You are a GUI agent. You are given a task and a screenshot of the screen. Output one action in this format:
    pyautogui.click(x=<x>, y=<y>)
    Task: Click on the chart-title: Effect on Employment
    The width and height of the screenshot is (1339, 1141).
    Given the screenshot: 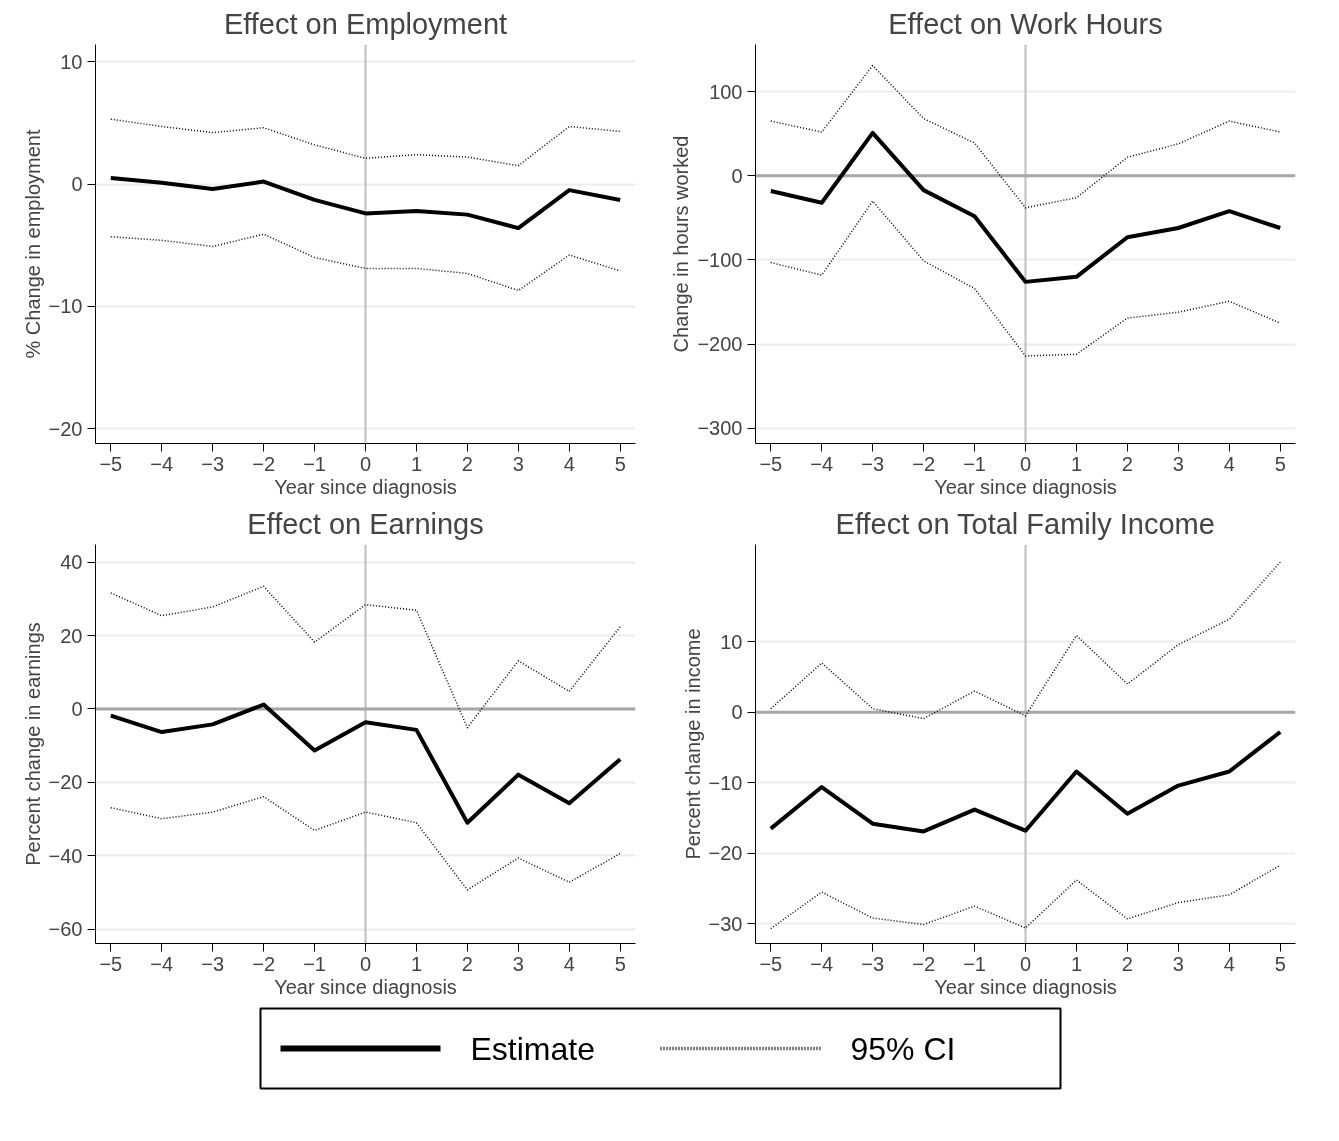 What is the action you would take?
    pyautogui.click(x=365, y=23)
    